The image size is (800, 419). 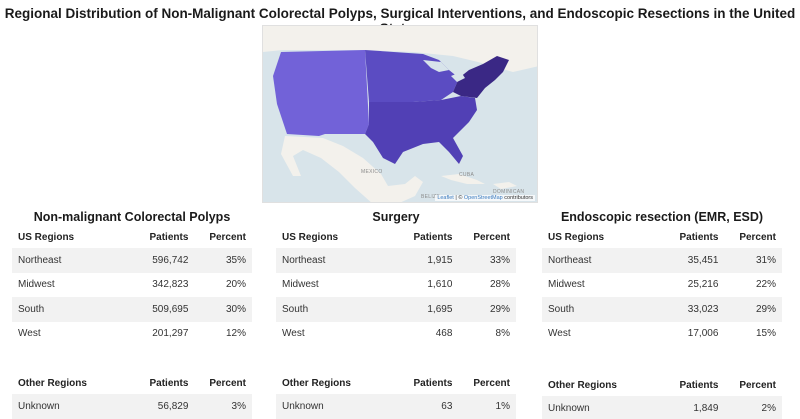 I want to click on great-lakes, so click(x=436, y=66).